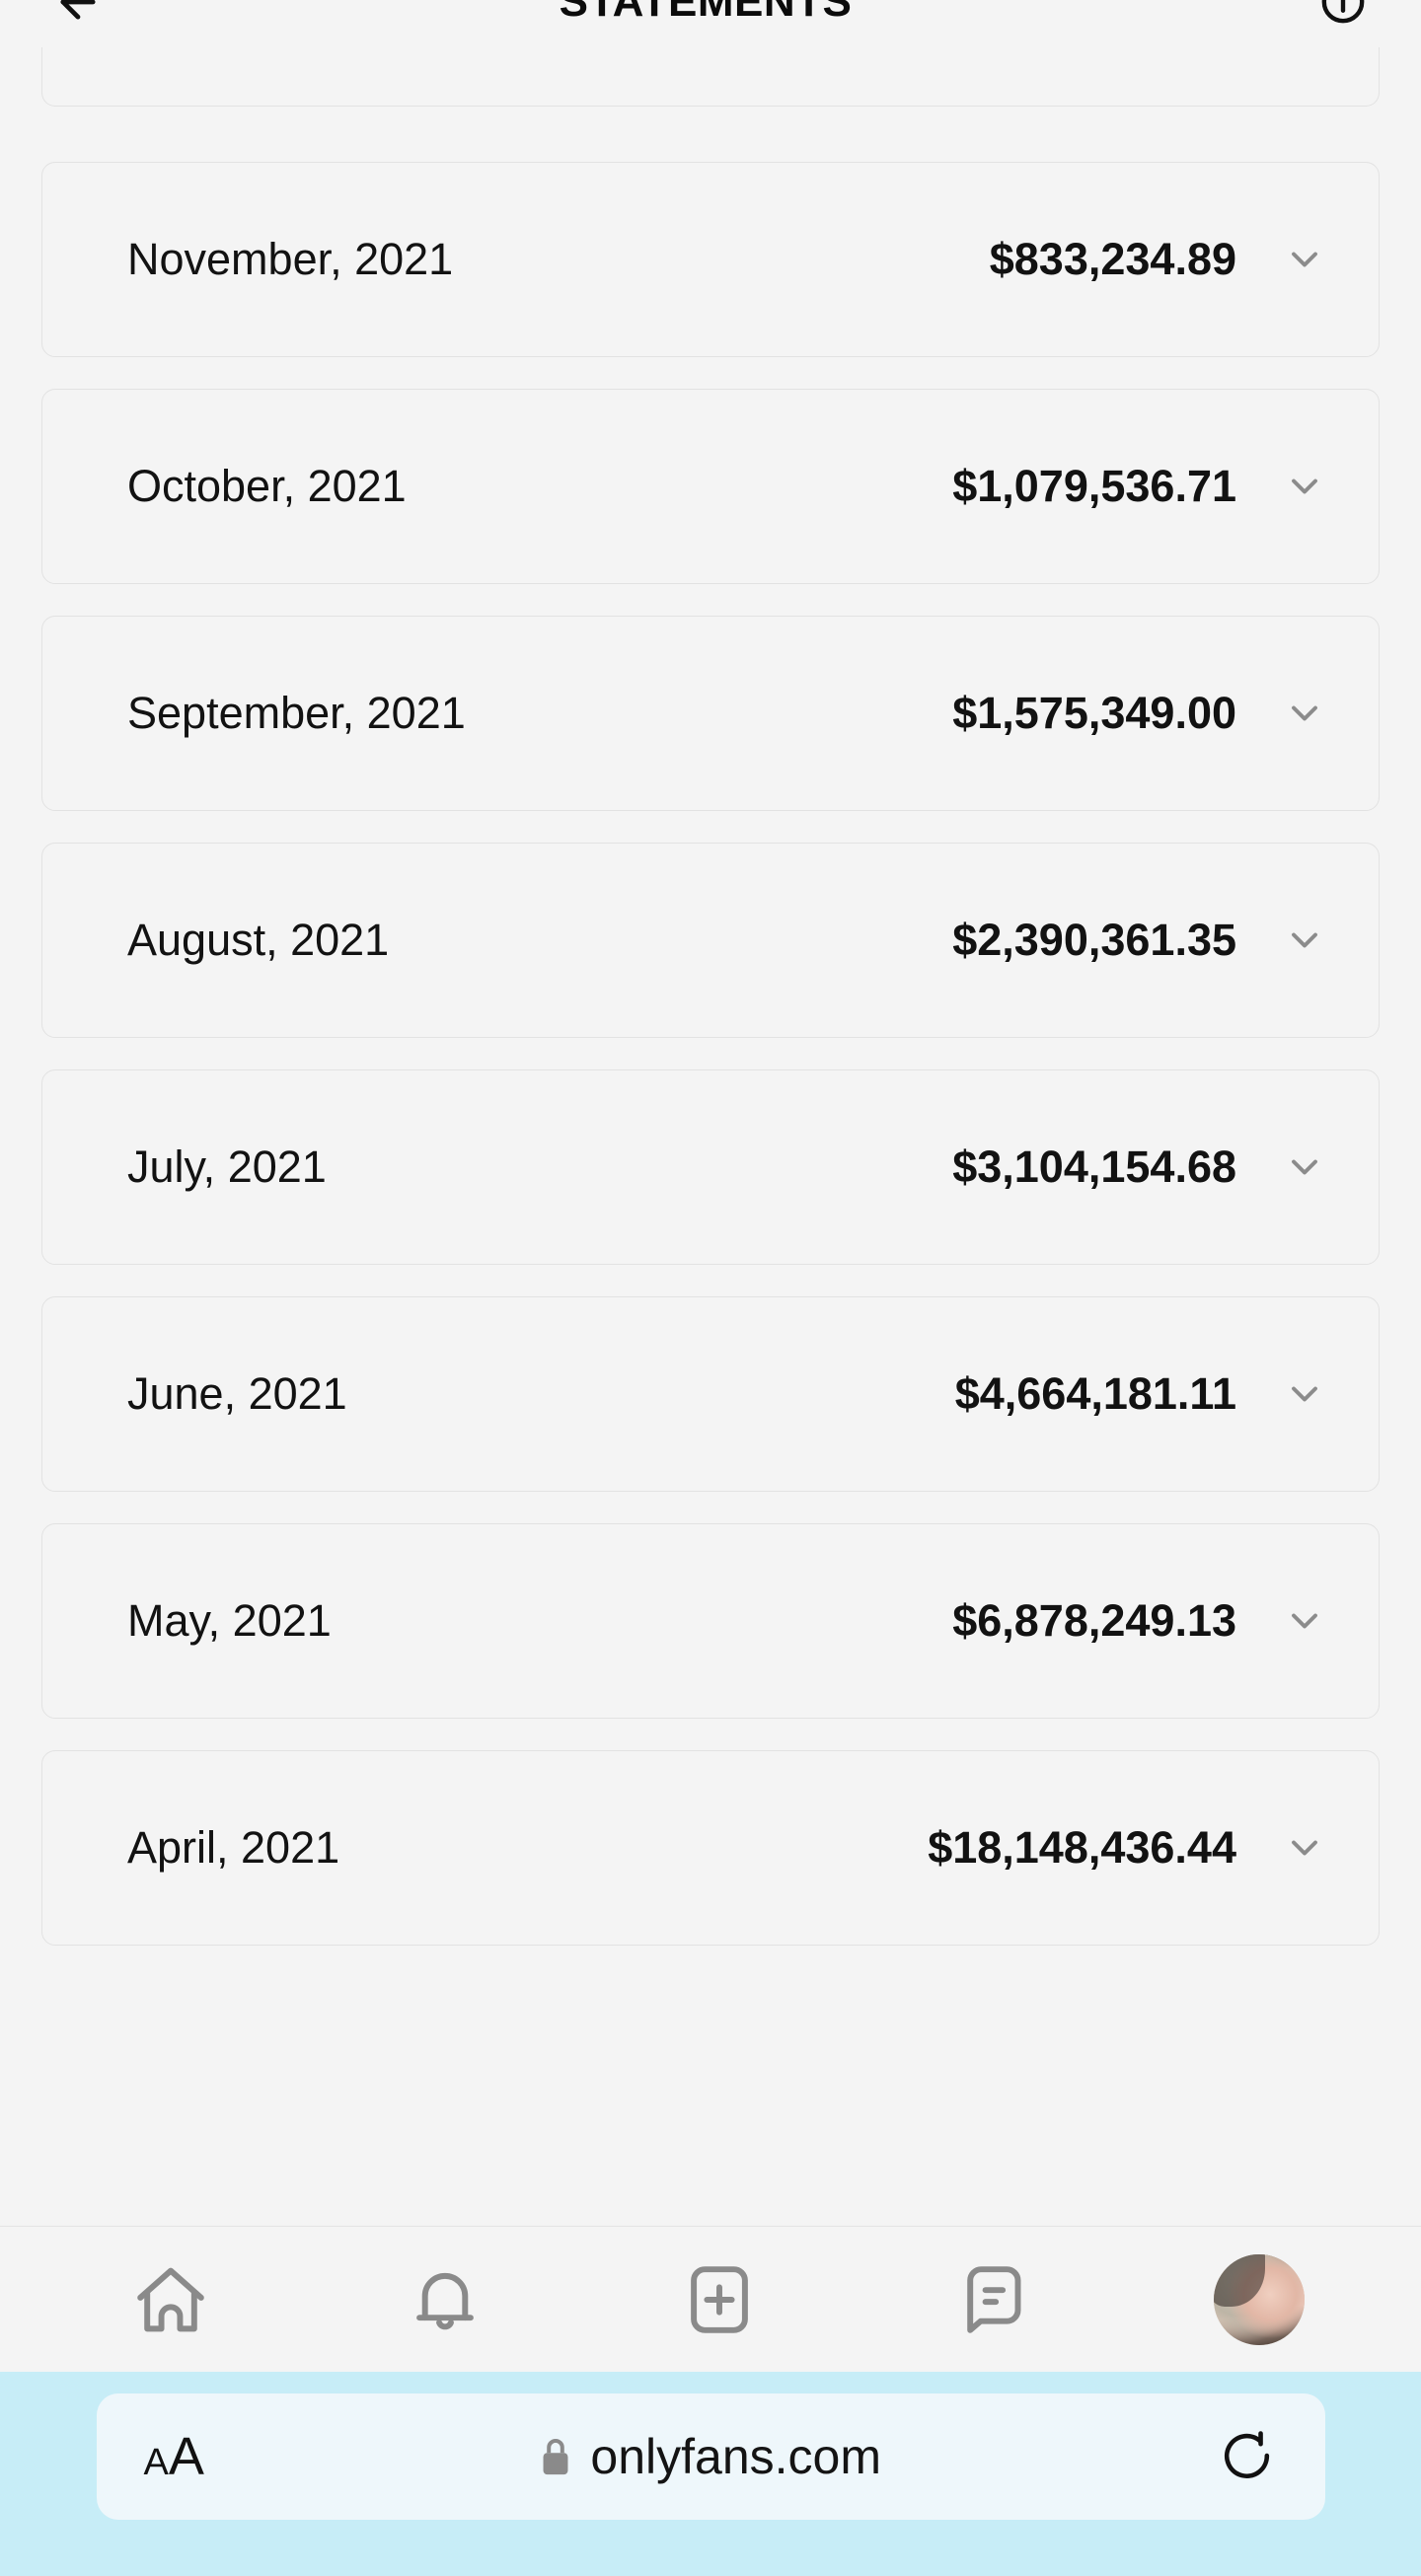 Image resolution: width=1421 pixels, height=2576 pixels. Describe the element at coordinates (237, 1393) in the screenshot. I see `statement-month: June, 2021` at that location.